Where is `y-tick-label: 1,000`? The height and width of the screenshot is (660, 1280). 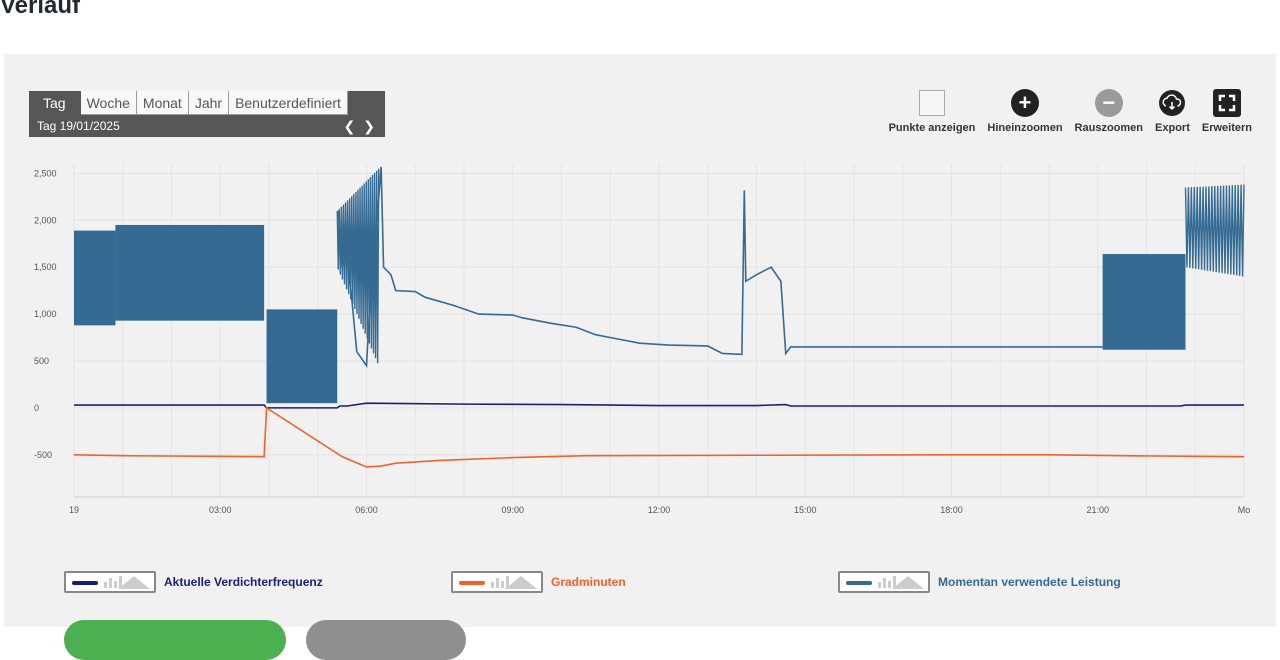
y-tick-label: 1,000 is located at coordinates (45, 314).